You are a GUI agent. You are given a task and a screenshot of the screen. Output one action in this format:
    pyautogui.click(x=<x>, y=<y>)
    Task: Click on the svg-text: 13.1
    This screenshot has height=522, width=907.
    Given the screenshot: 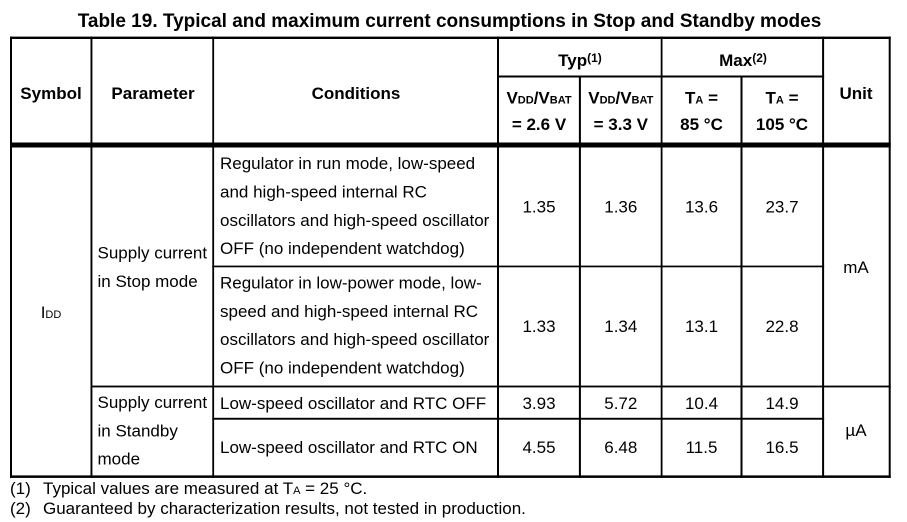 What is the action you would take?
    pyautogui.click(x=701, y=326)
    